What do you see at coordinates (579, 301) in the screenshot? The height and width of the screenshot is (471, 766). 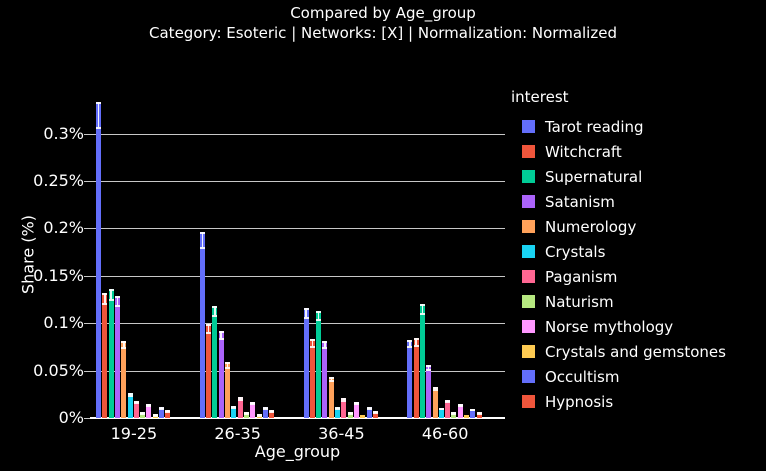 I see `legend-label: Naturism` at bounding box center [579, 301].